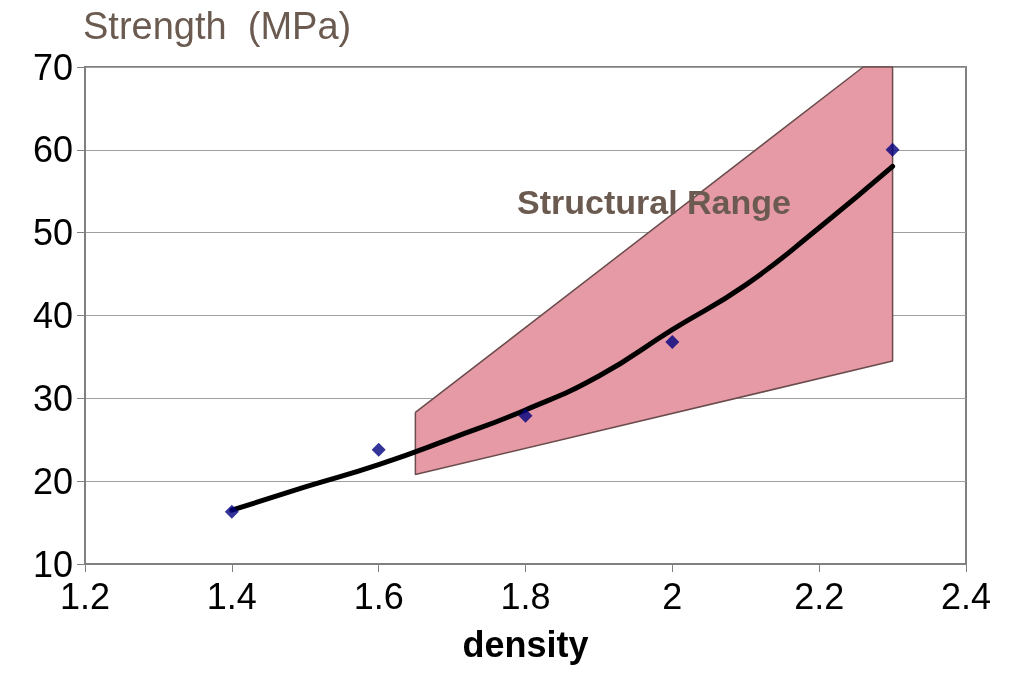 The width and height of the screenshot is (1032, 698). Describe the element at coordinates (52, 315) in the screenshot. I see `y-tick-label: 40` at that location.